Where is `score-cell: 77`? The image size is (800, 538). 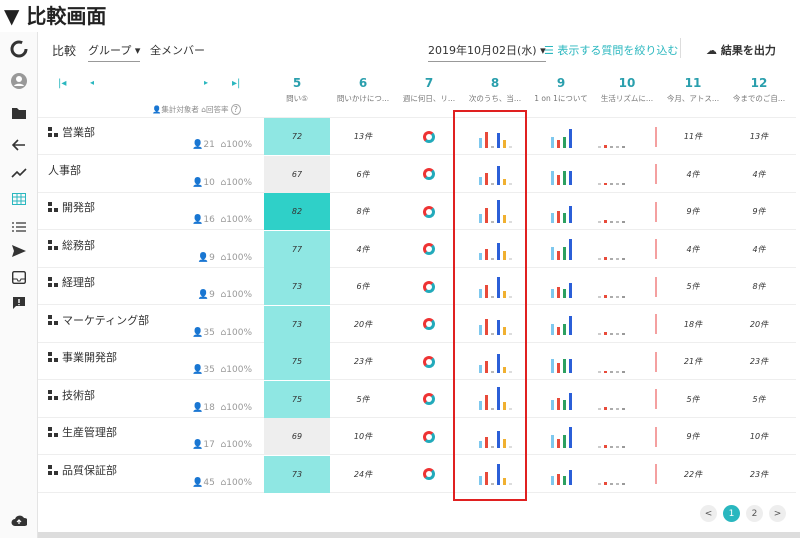 score-cell: 77 is located at coordinates (297, 249).